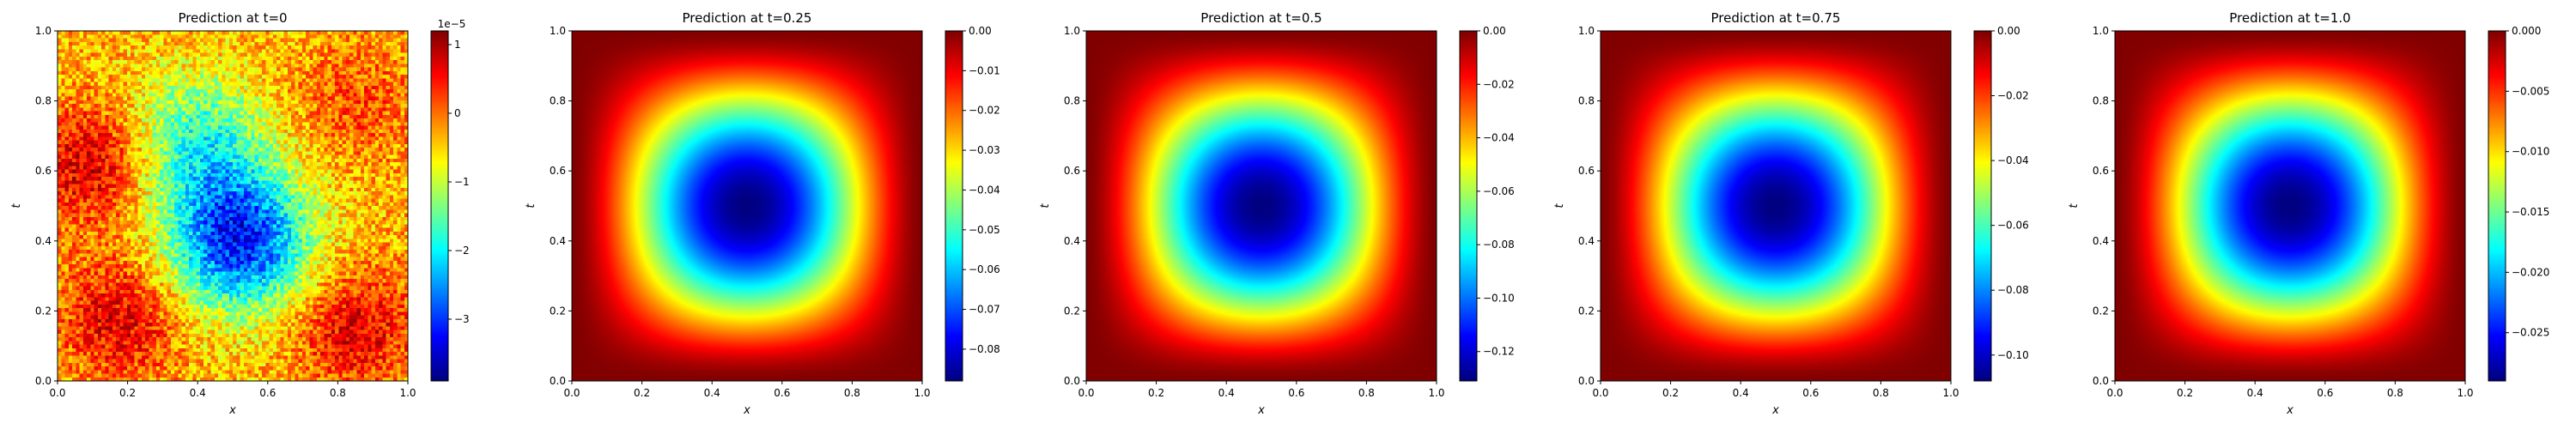 The image size is (2576, 429). Describe the element at coordinates (984, 310) in the screenshot. I see `colorbar-tick-label: −0.07` at that location.